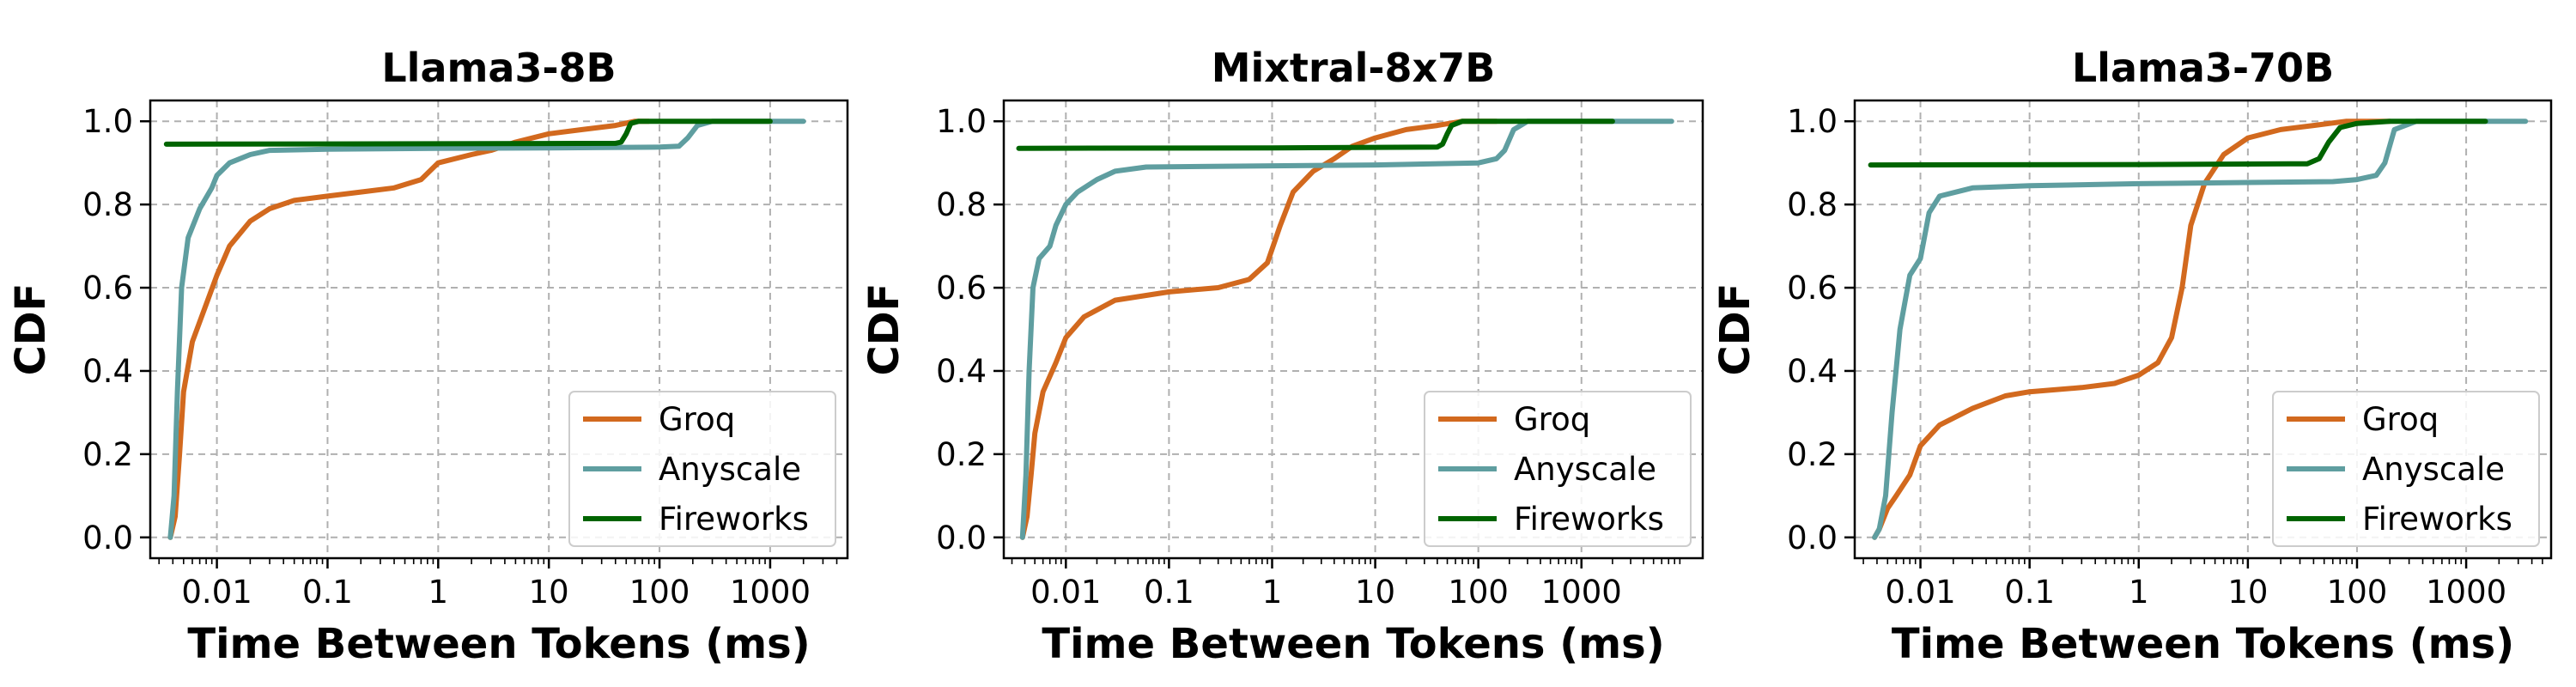  What do you see at coordinates (2203, 68) in the screenshot?
I see `chart-title: Llama3-70B` at bounding box center [2203, 68].